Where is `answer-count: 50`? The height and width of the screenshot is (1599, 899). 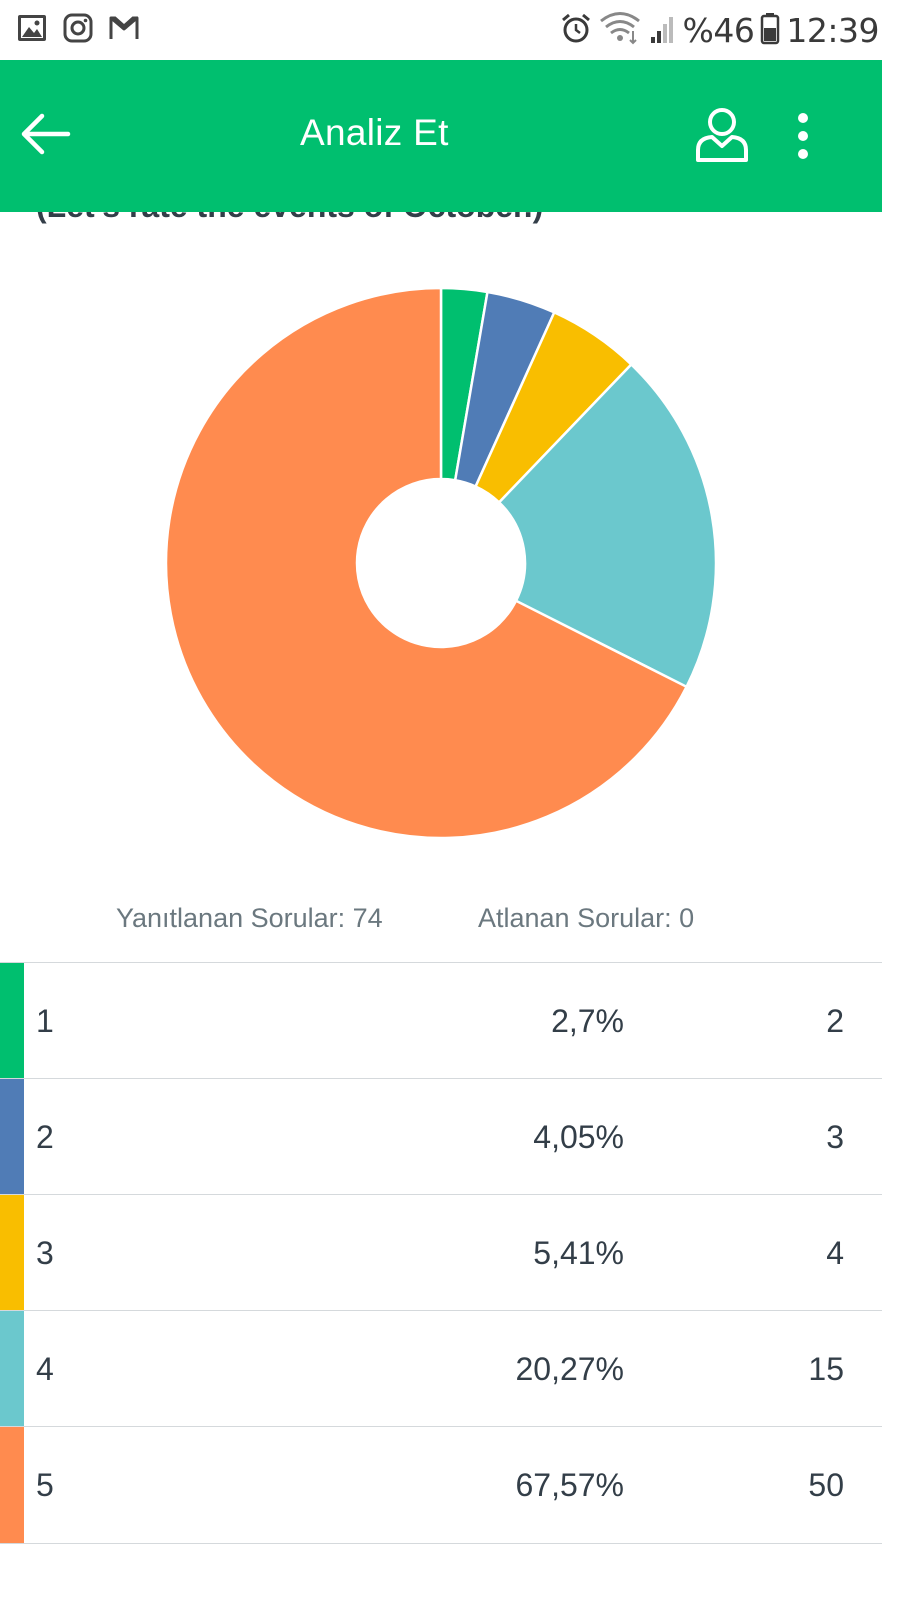
answer-count: 50 is located at coordinates (826, 1485).